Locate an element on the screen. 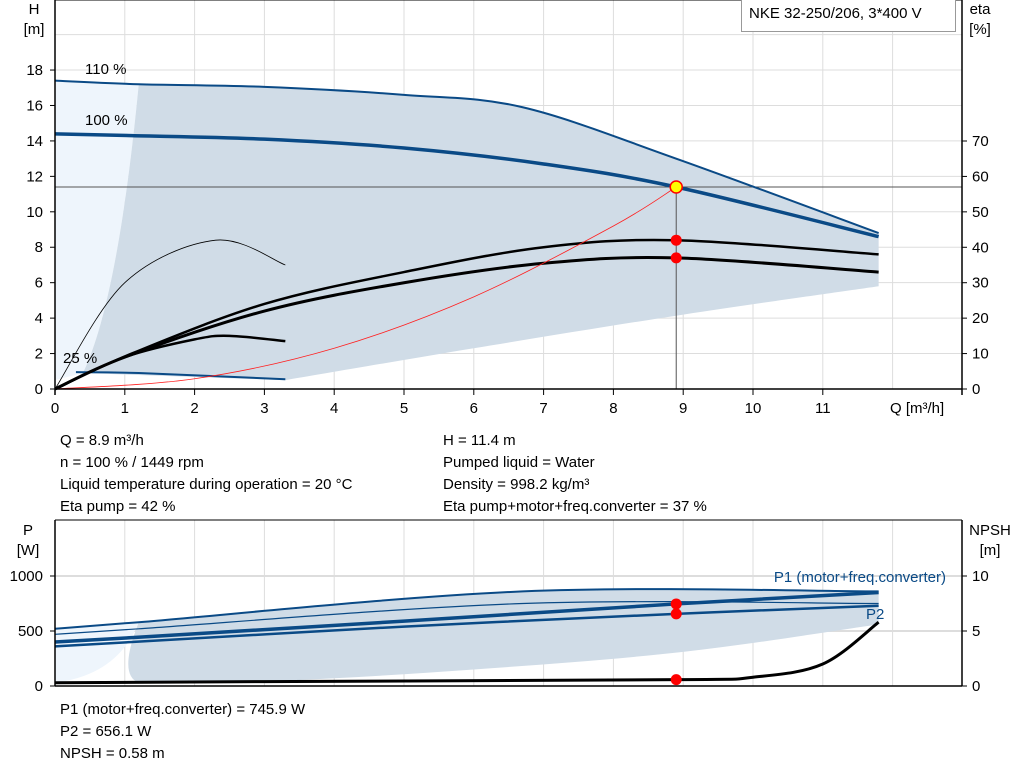 The width and height of the screenshot is (1024, 781). y2-tick-label: 40 is located at coordinates (980, 247).